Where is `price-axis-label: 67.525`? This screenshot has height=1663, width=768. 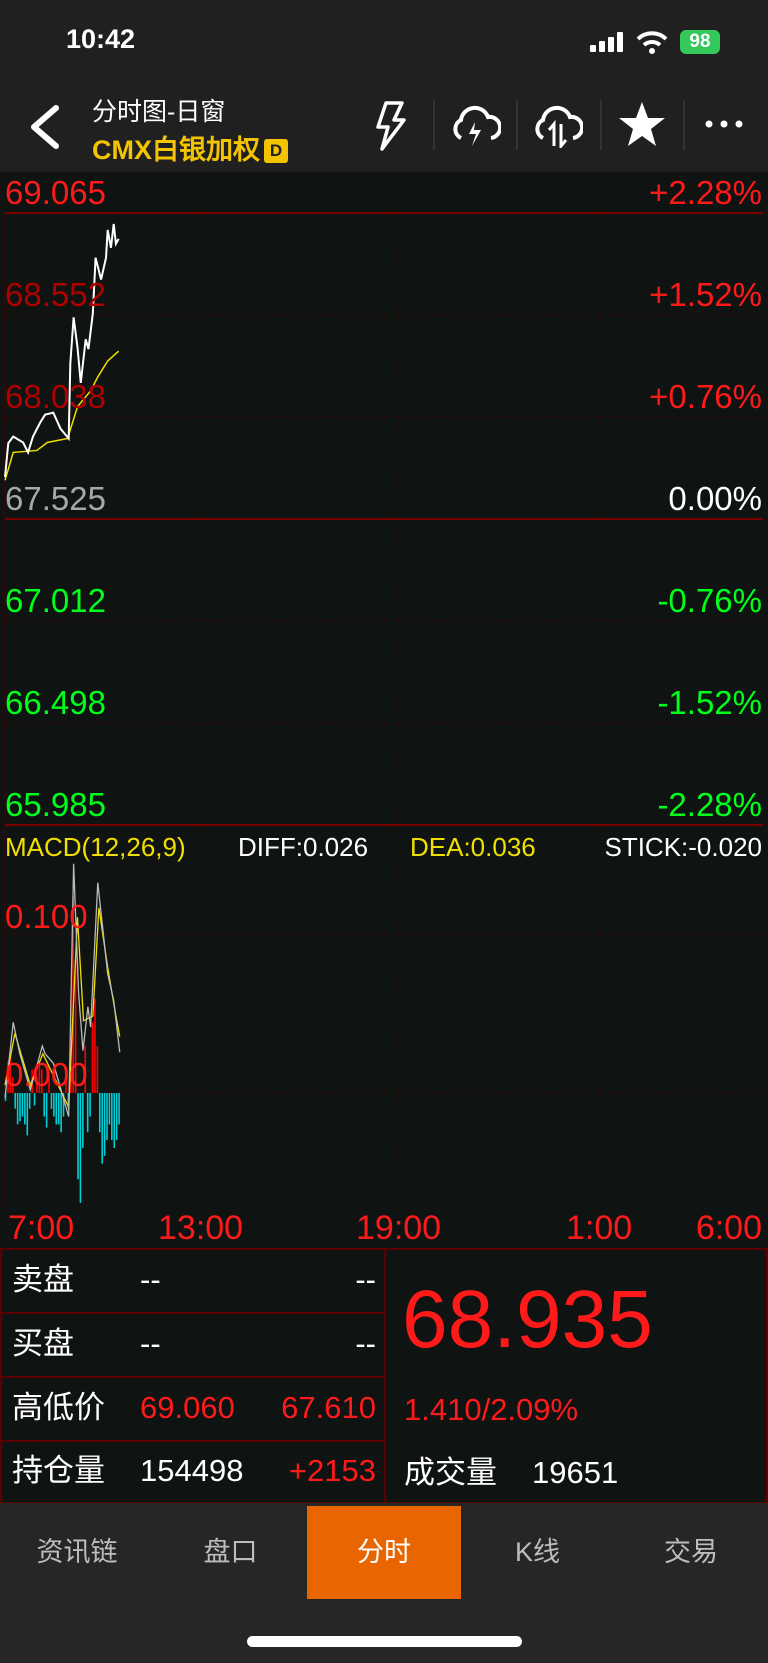
price-axis-label: 67.525 is located at coordinates (55, 498).